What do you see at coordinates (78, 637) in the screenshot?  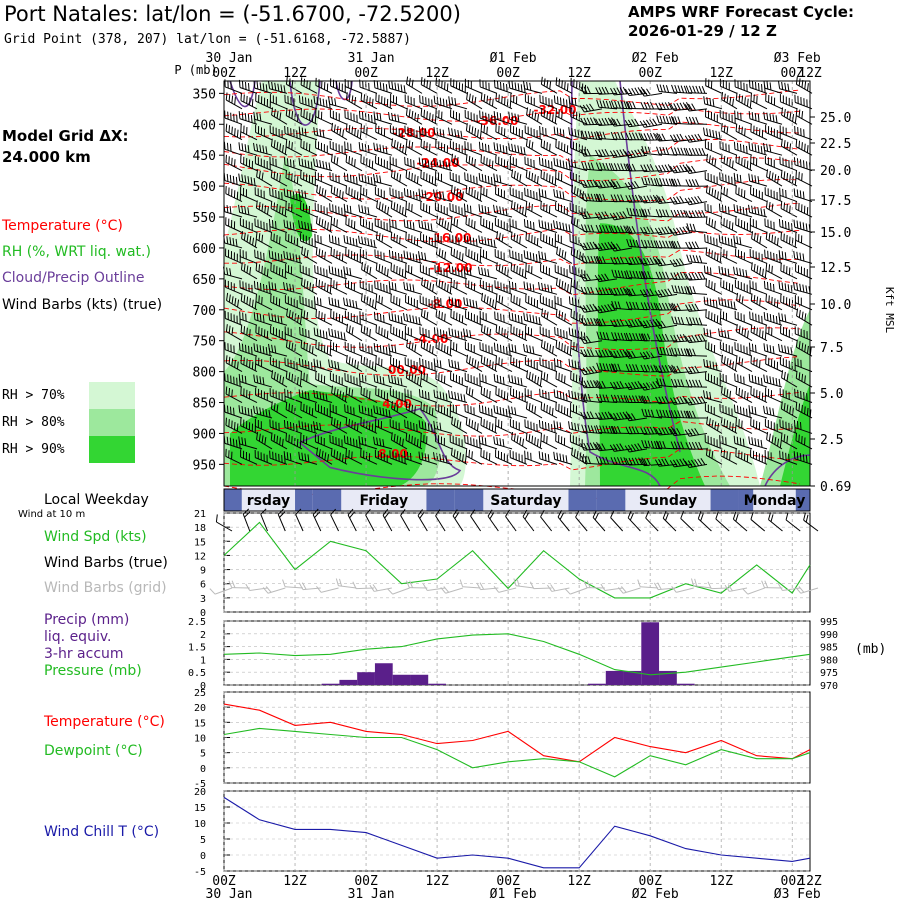 I see `precip-label-2: liq. equiv.` at bounding box center [78, 637].